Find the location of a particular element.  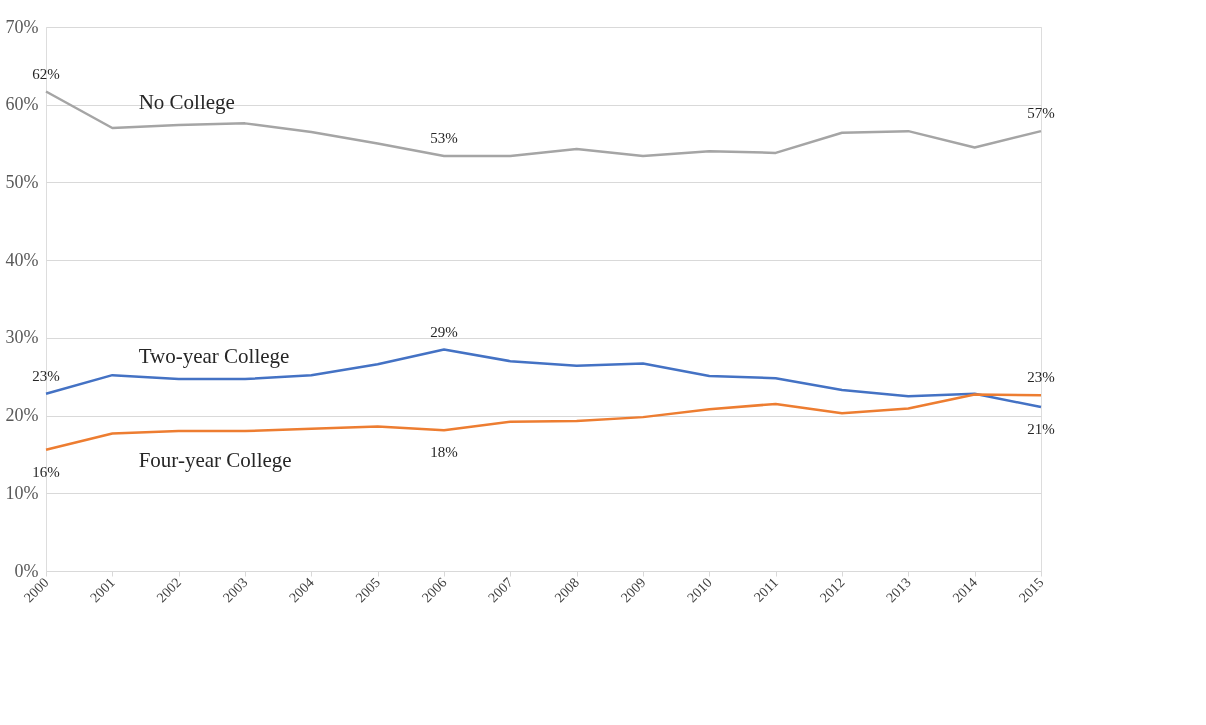

data-label: 18% is located at coordinates (444, 452).